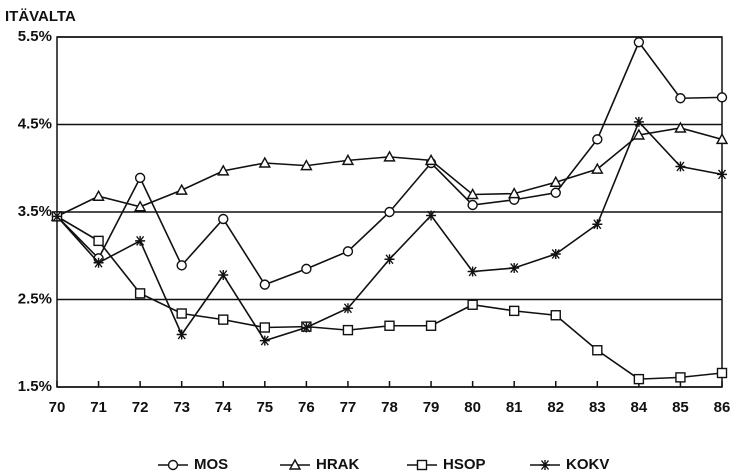 This screenshot has width=744, height=474. Describe the element at coordinates (337, 464) in the screenshot. I see `legend-label: HRAK` at that location.